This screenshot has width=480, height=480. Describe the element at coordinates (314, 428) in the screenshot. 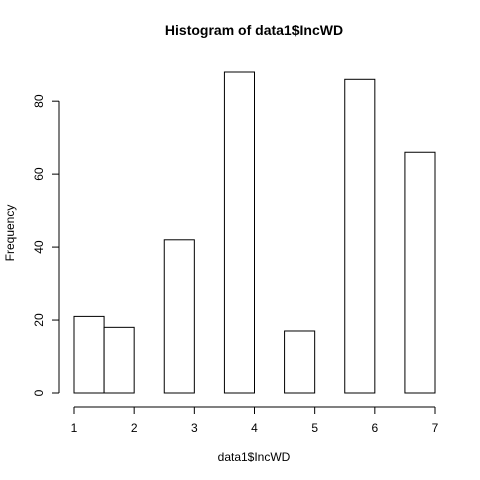

I see `x-tick-label-4: 5` at that location.